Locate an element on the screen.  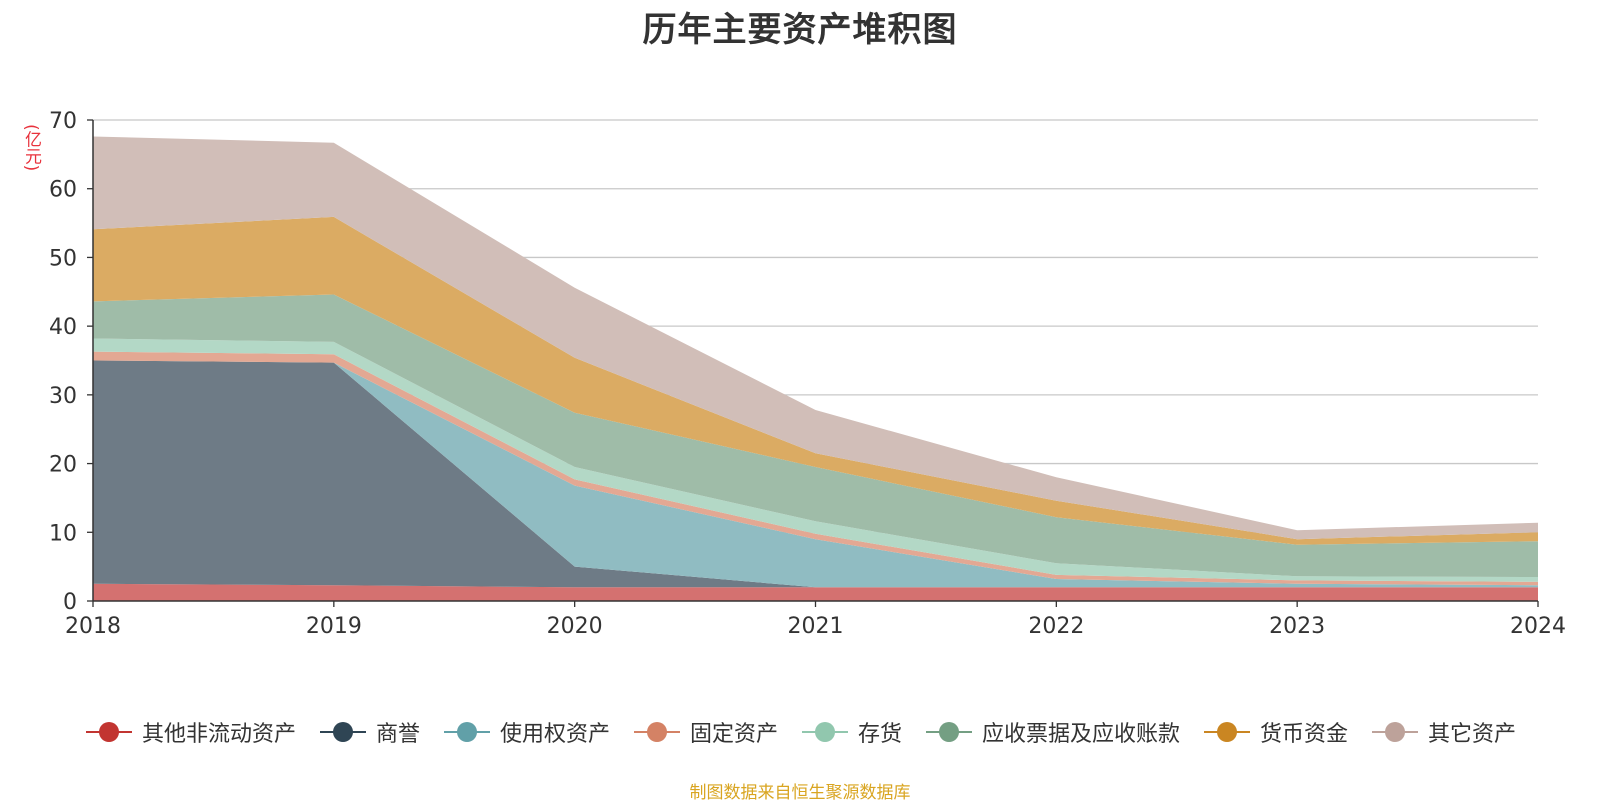
source-note: 制图数据来自恒生聚源数据库 is located at coordinates (800, 793).